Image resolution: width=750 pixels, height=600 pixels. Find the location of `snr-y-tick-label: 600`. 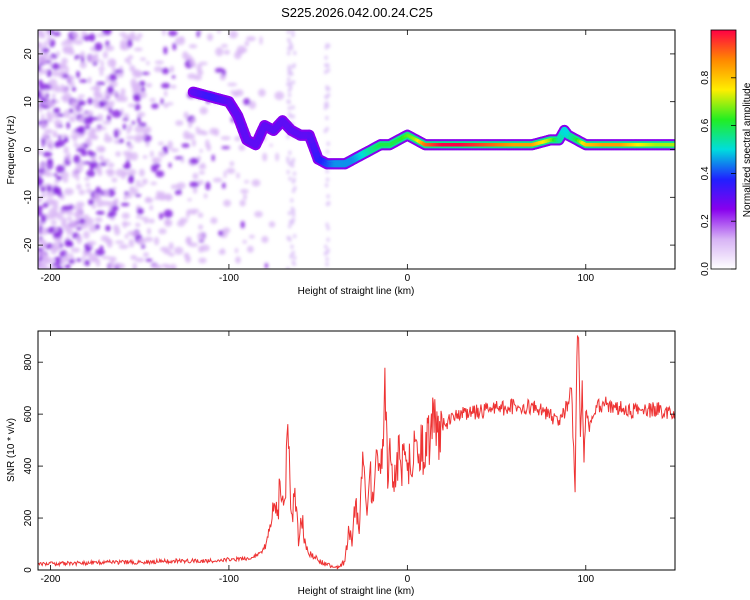

snr-y-tick-label: 600 is located at coordinates (28, 413).